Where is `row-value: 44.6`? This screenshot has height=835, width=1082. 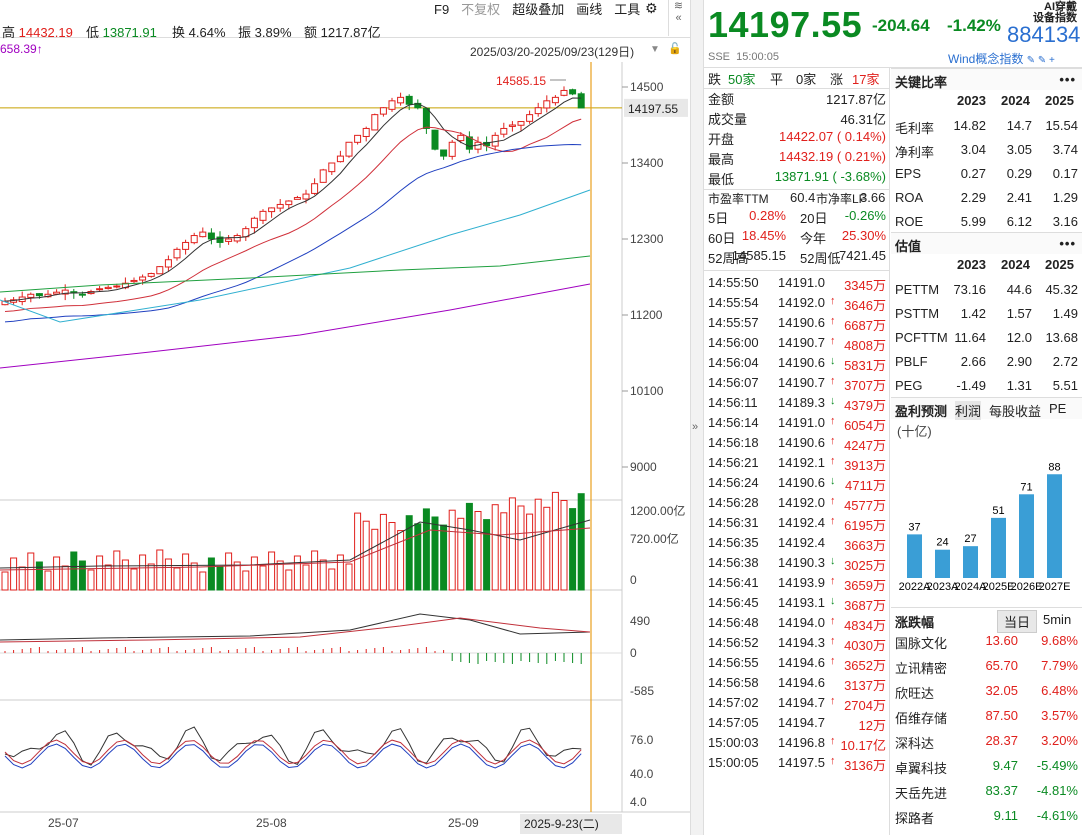 row-value: 44.6 is located at coordinates (1019, 289).